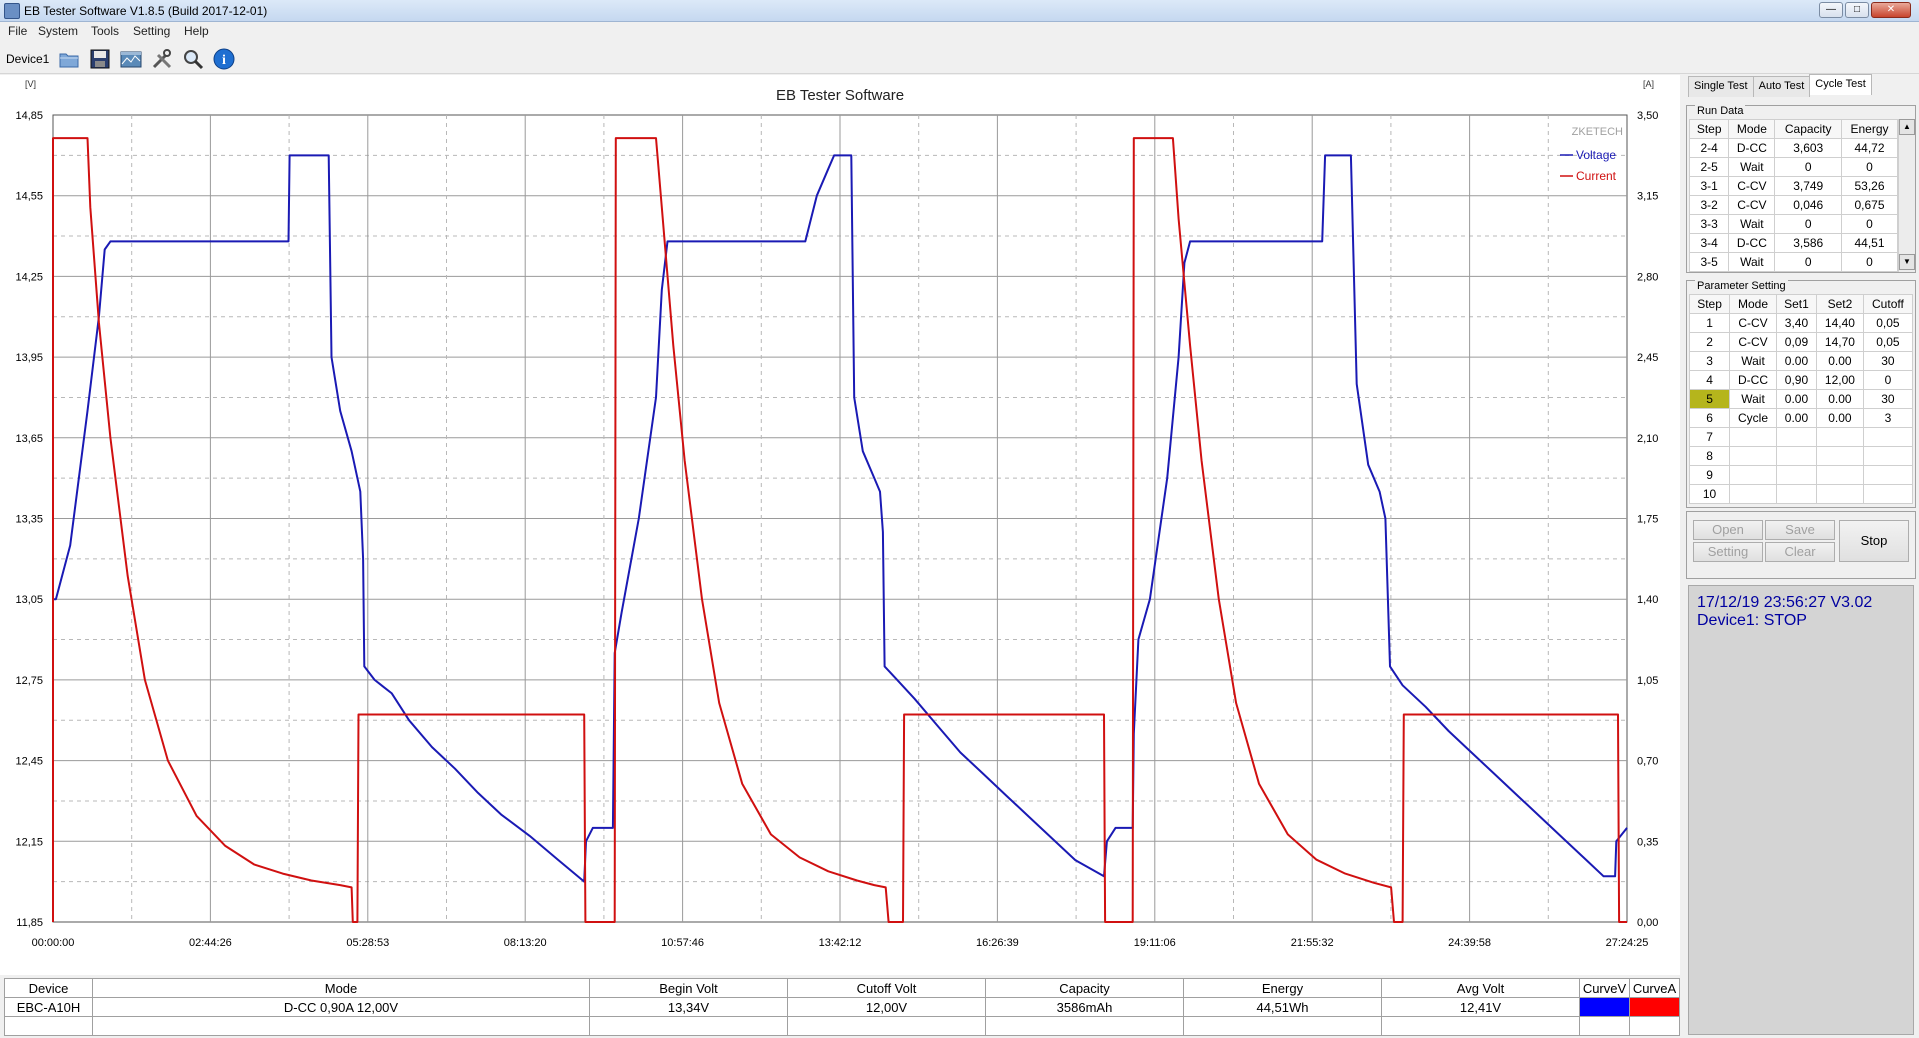 The image size is (1919, 1038). I want to click on clear-button: Clear, so click(1800, 552).